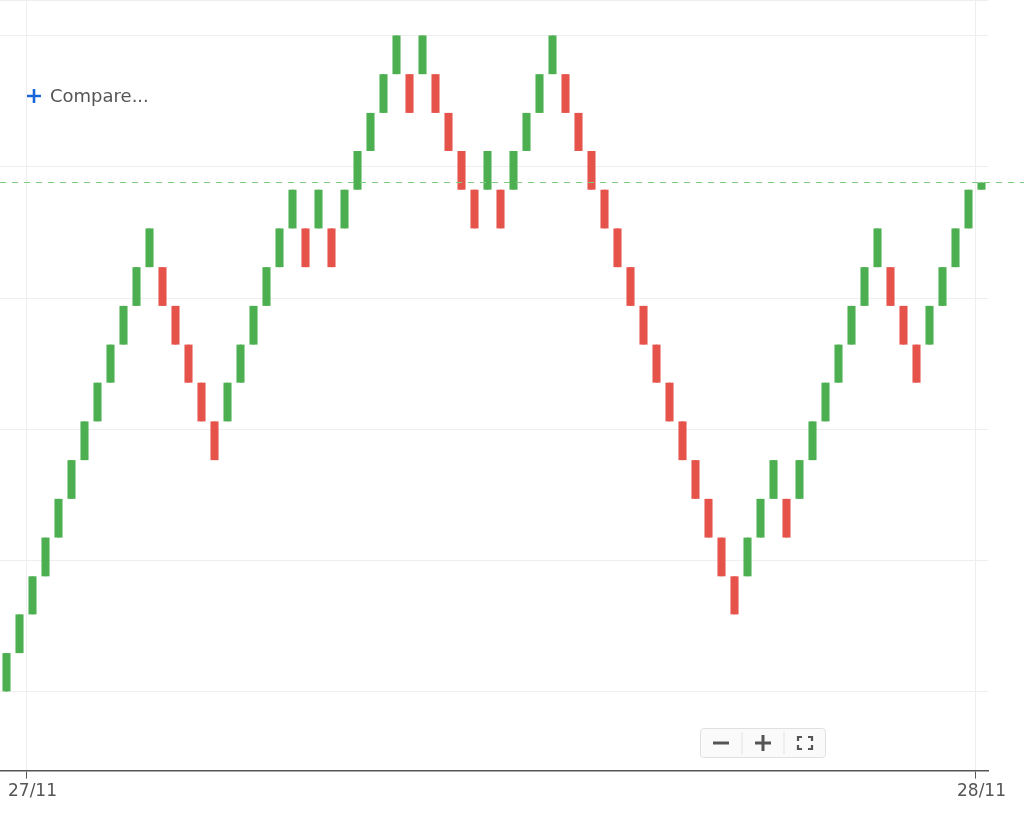 This screenshot has width=1024, height=835. I want to click on x-tick-label: 28/11, so click(981, 790).